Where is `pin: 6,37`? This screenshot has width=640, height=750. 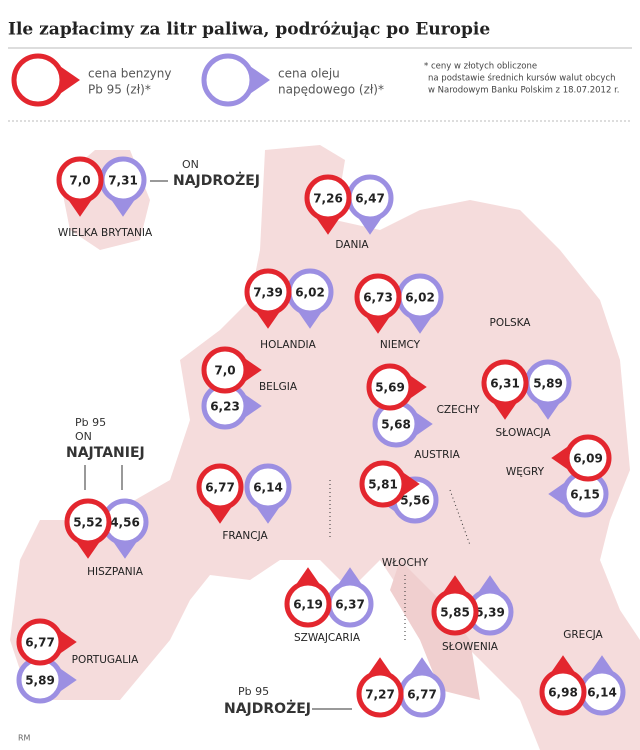
pin: 6,37 is located at coordinates (350, 597).